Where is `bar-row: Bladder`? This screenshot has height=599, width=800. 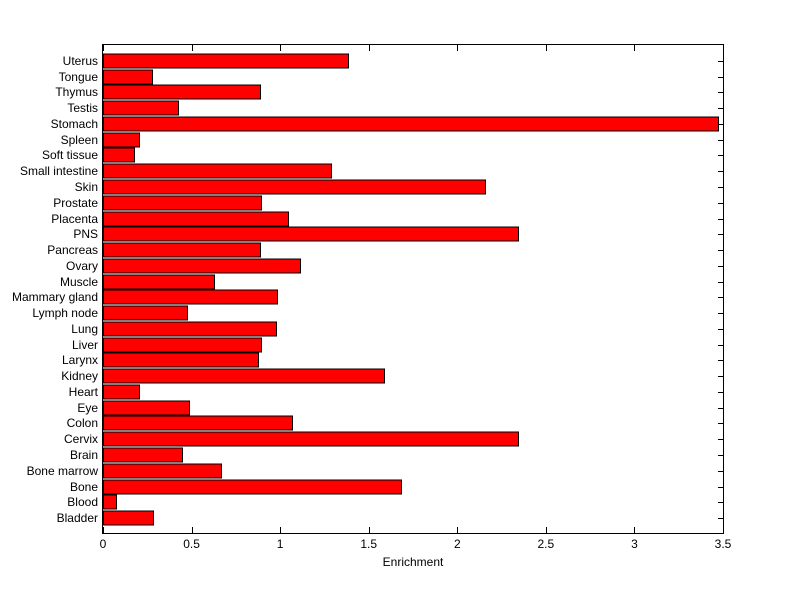 bar-row: Bladder is located at coordinates (390, 518).